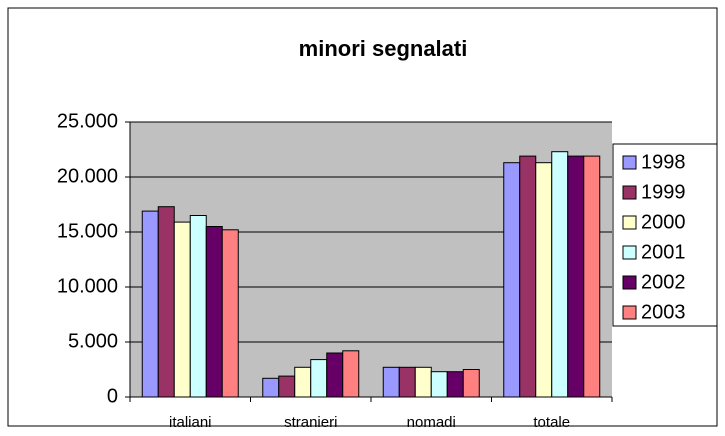  I want to click on y-tick-label: 0, so click(112, 396).